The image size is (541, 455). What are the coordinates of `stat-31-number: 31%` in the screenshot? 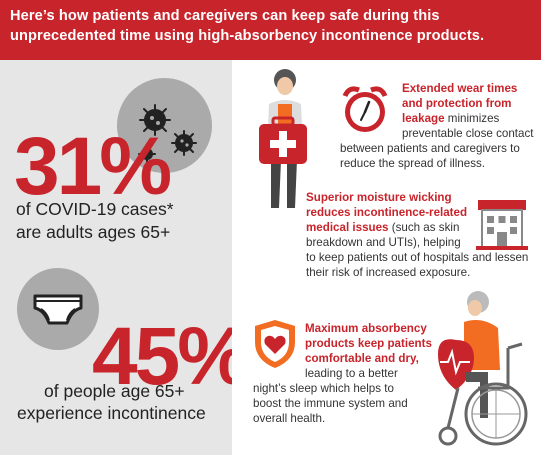 It's located at (93, 166).